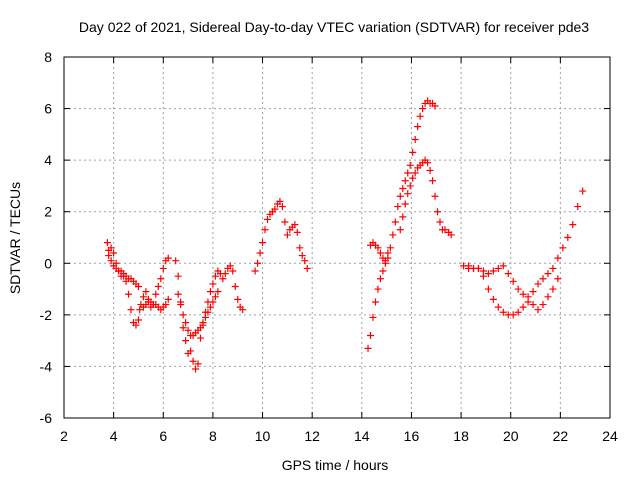 This screenshot has width=640, height=480. Describe the element at coordinates (312, 436) in the screenshot. I see `x-tick-label: 12` at that location.